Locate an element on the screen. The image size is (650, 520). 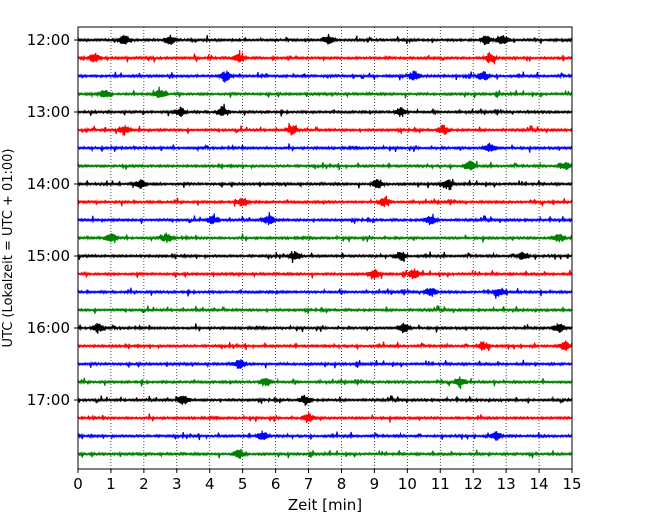
y-tick-label: 17:00 is located at coordinates (48, 400).